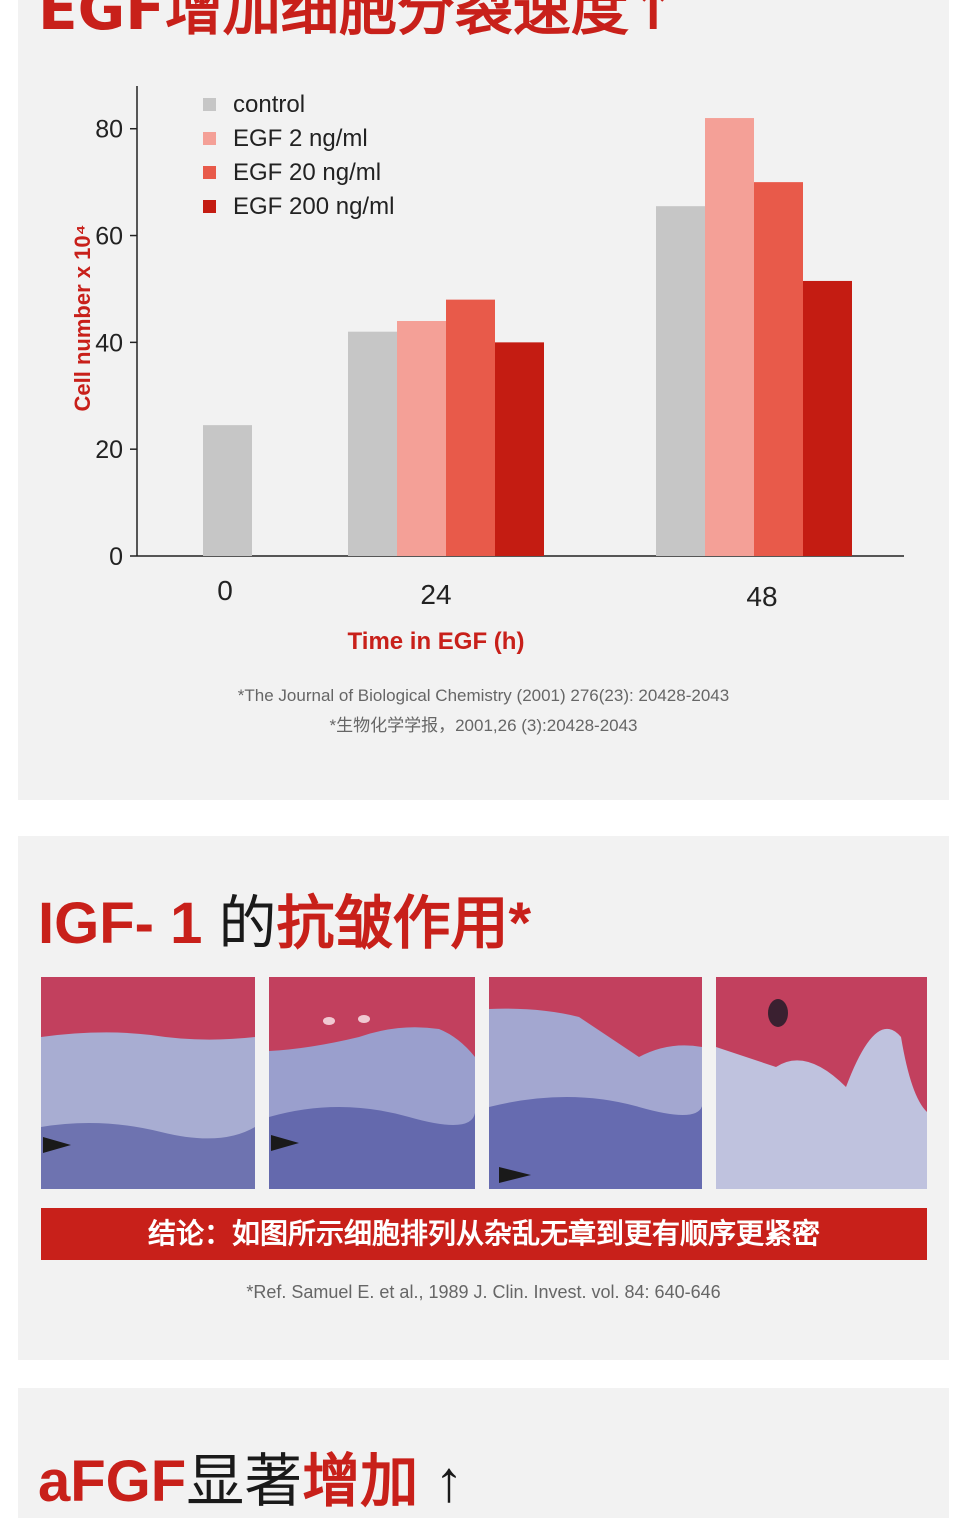 This screenshot has width=968, height=1518. What do you see at coordinates (404, 923) in the screenshot?
I see `igf-title-part3: 抗皱作用*` at bounding box center [404, 923].